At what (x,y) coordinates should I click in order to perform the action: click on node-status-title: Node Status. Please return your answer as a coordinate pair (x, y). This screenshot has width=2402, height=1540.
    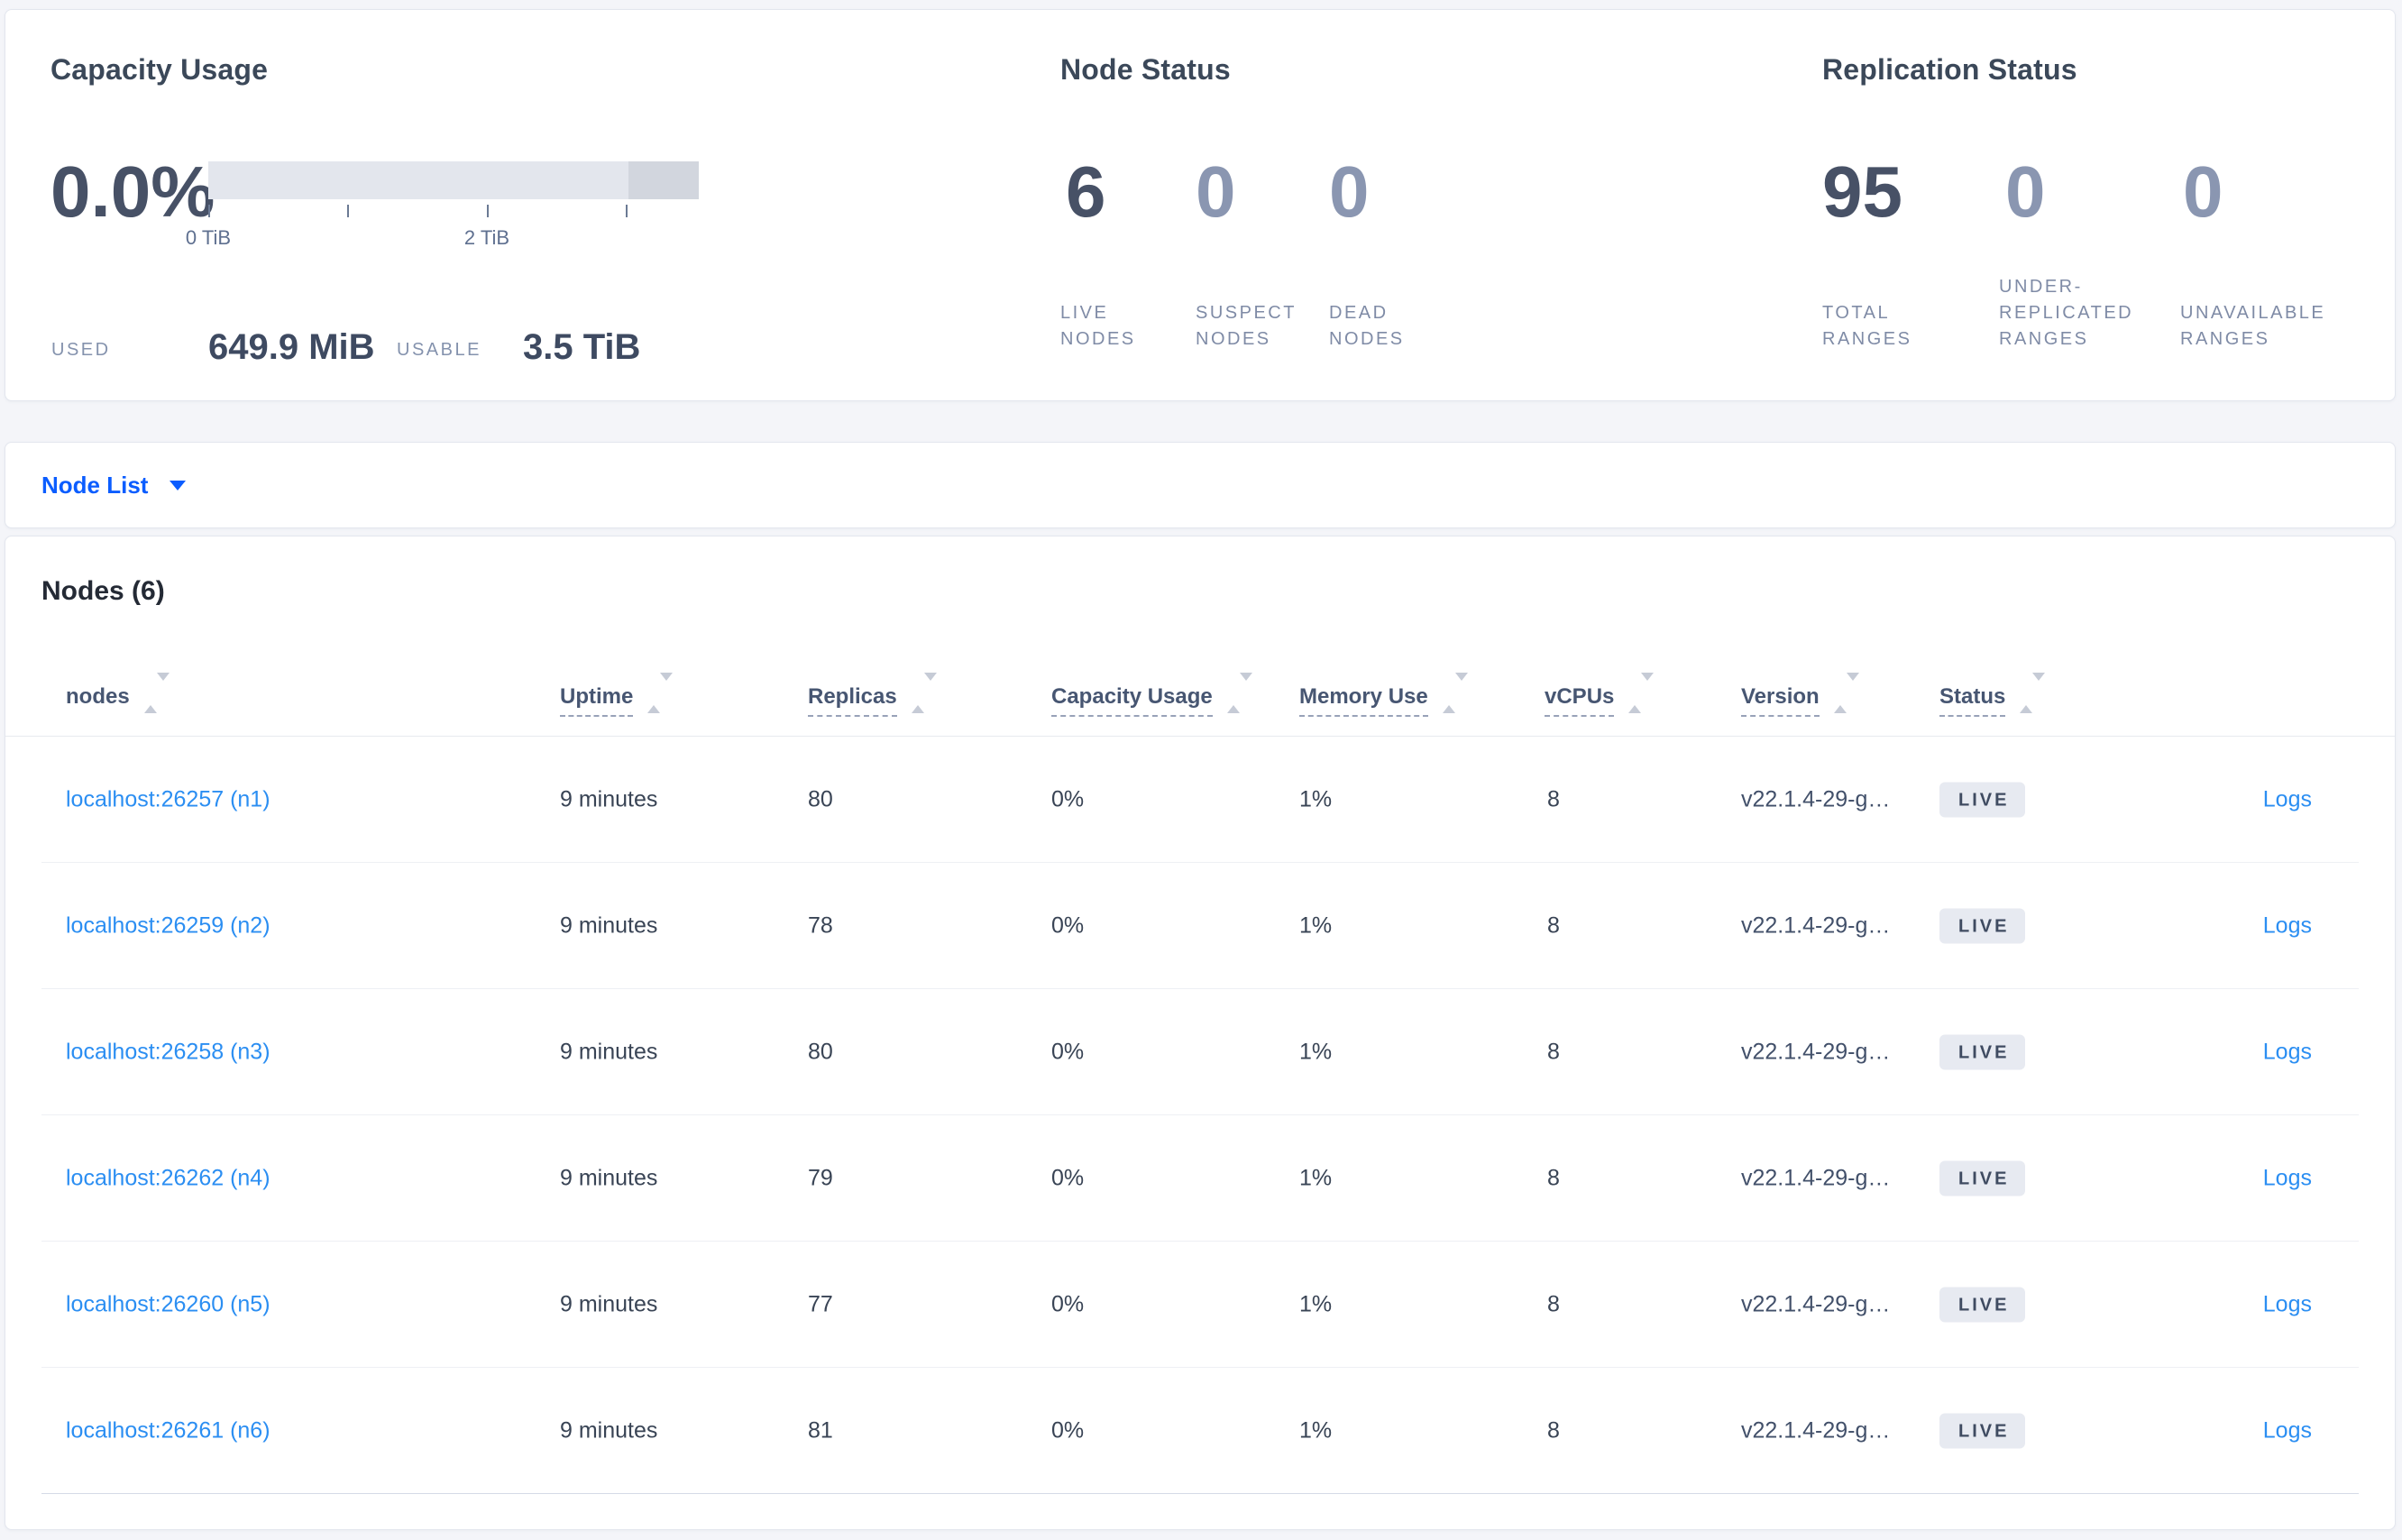
    Looking at the image, I should click on (1145, 69).